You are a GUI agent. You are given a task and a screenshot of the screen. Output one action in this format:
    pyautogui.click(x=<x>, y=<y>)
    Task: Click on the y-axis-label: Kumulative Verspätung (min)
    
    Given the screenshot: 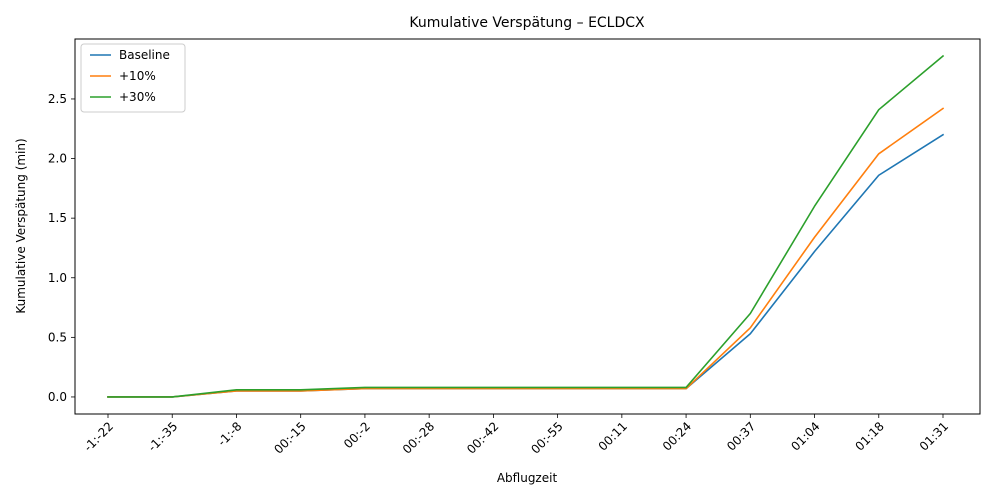 What is the action you would take?
    pyautogui.click(x=21, y=225)
    